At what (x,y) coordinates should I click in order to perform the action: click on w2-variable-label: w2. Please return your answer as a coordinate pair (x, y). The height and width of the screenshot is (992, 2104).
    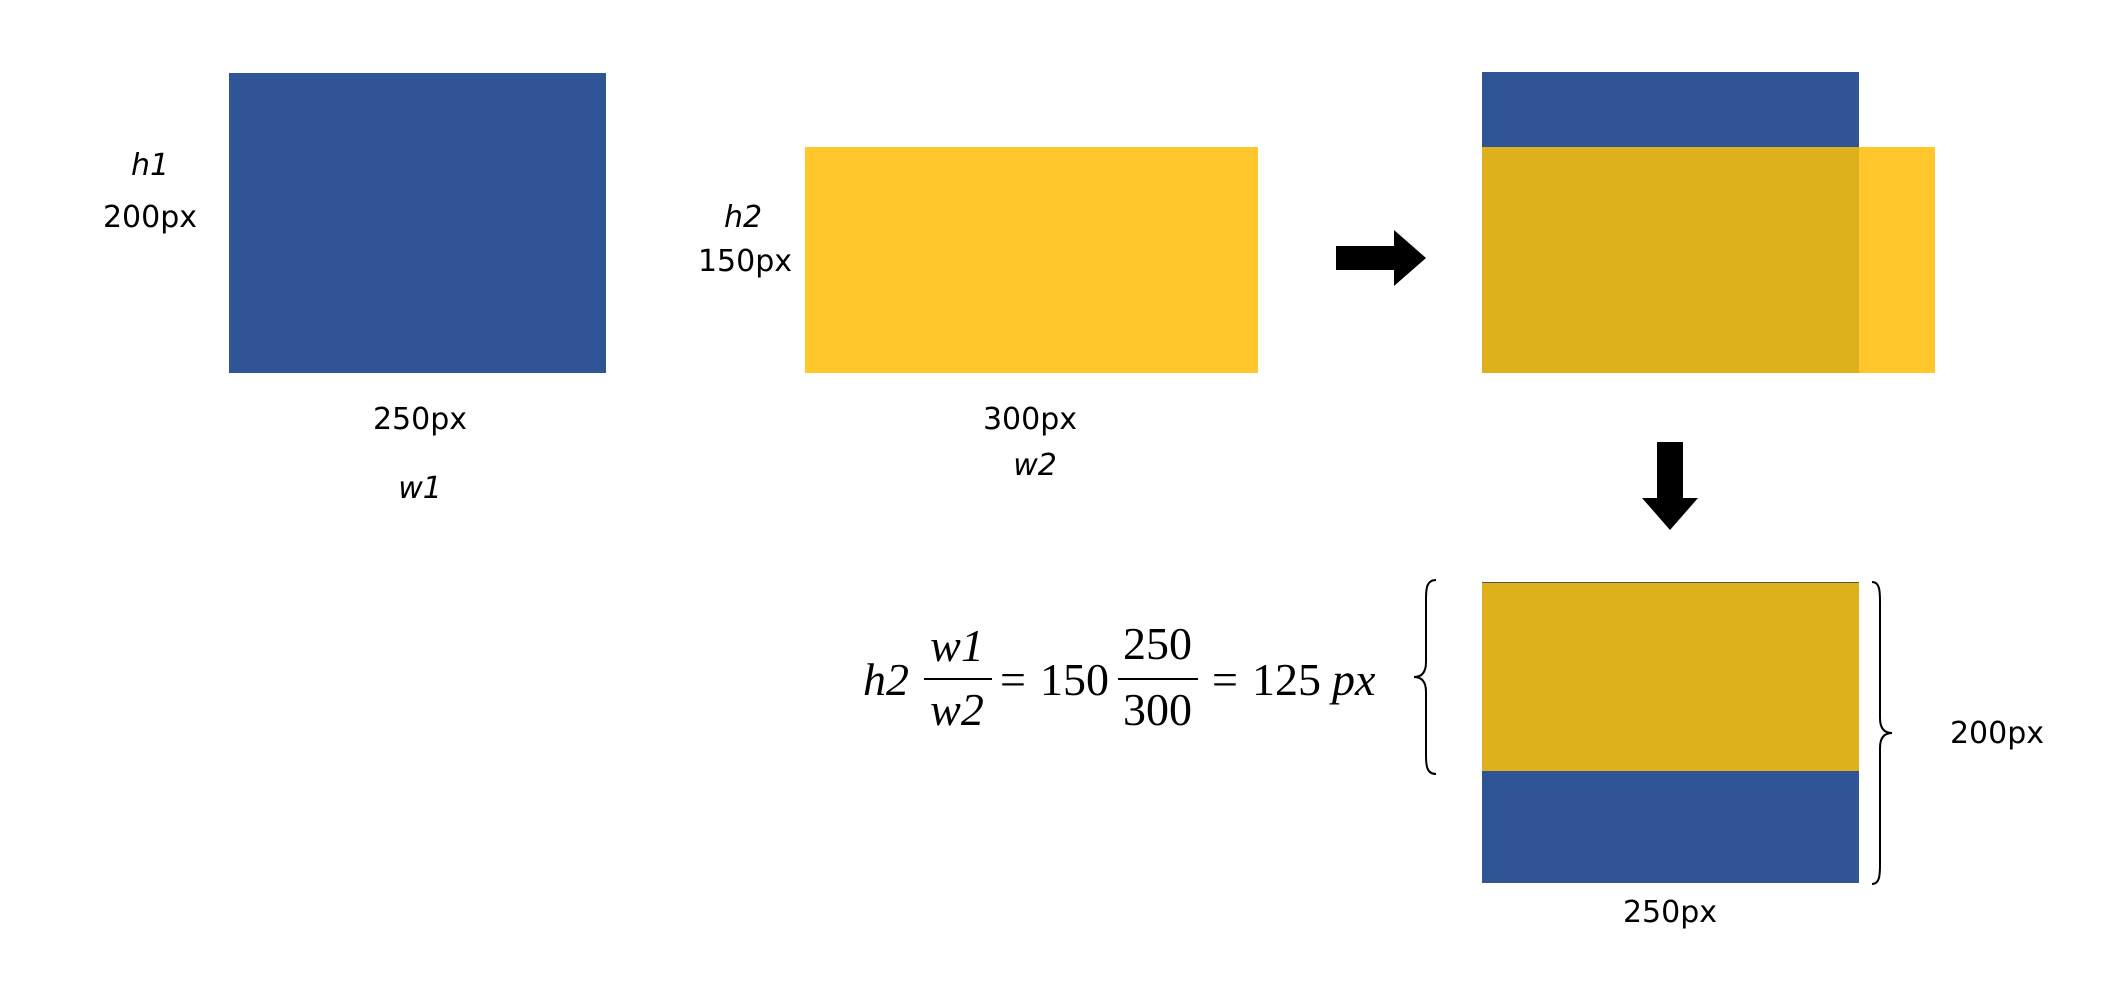
    Looking at the image, I should click on (1035, 465).